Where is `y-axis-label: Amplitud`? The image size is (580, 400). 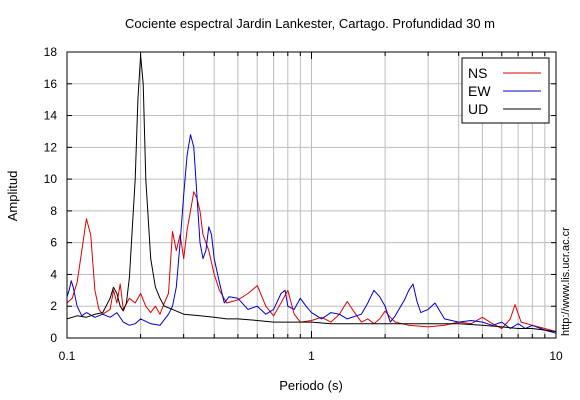
y-axis-label: Amplitud is located at coordinates (12, 196).